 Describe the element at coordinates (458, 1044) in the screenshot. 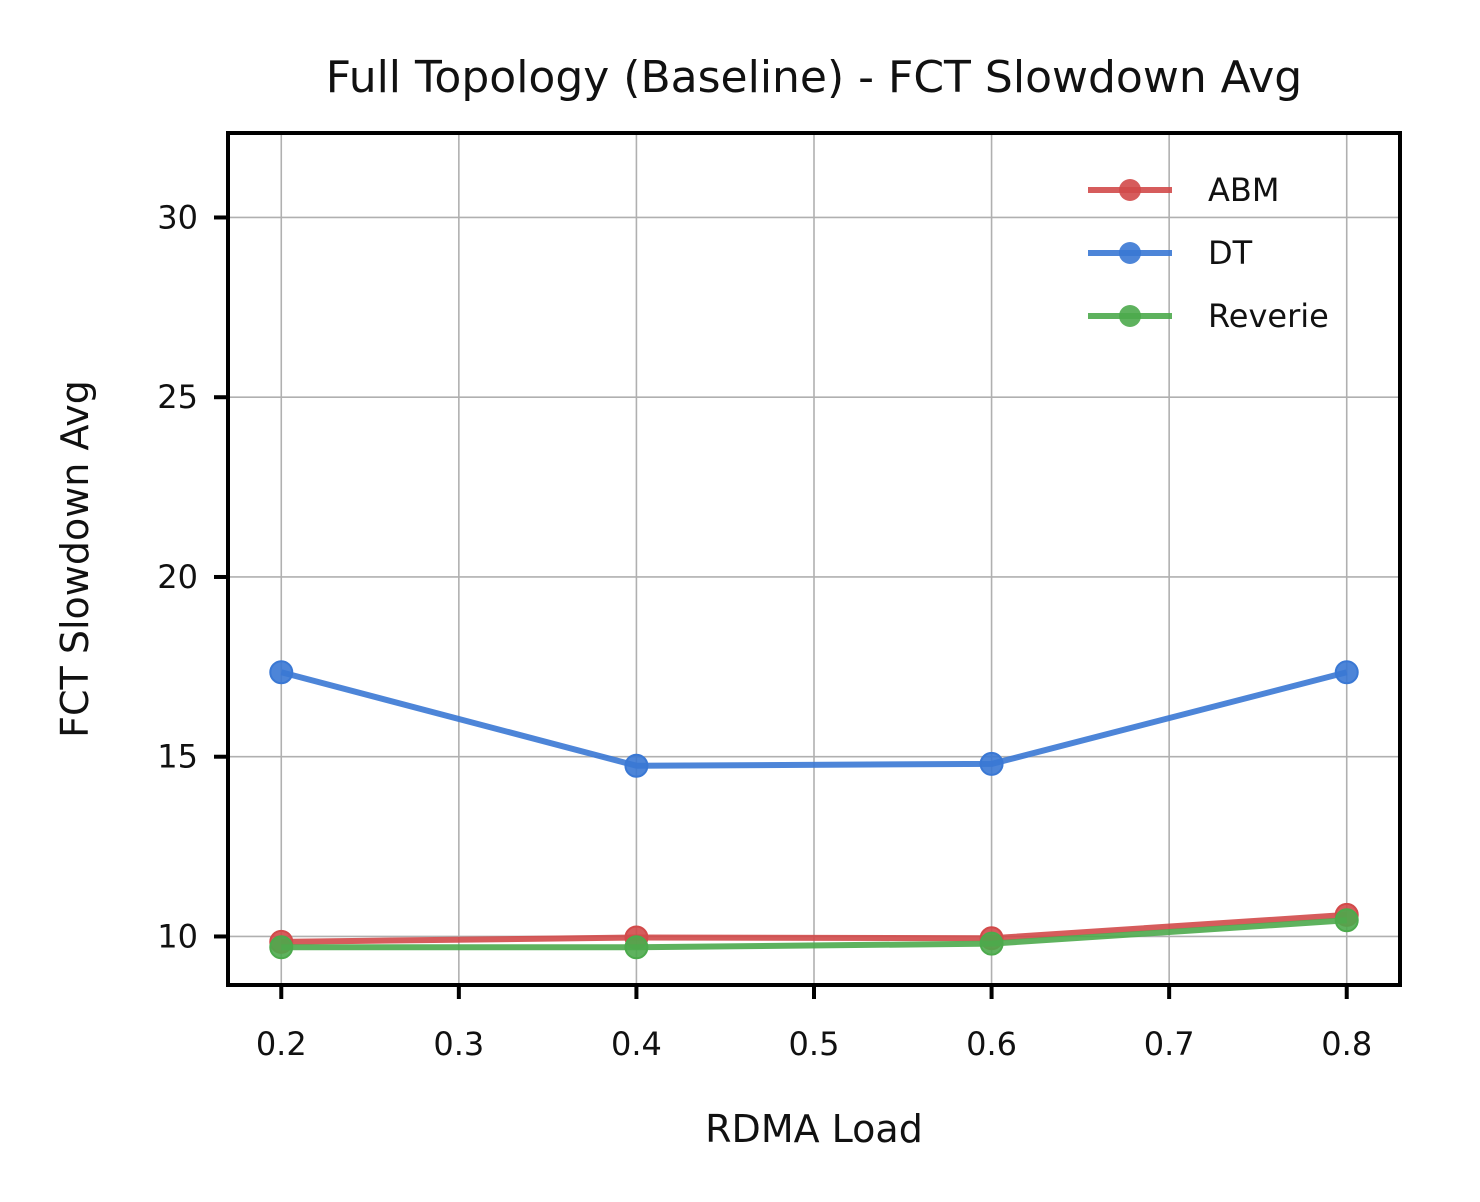

I see `x-tick-label: 0.3` at that location.